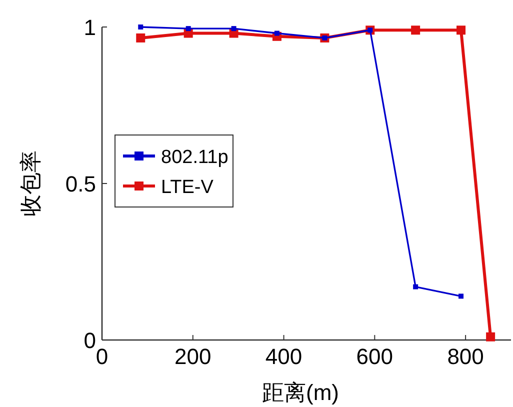 This screenshot has height=407, width=513. I want to click on y-tick-label: 0, so click(90, 340).